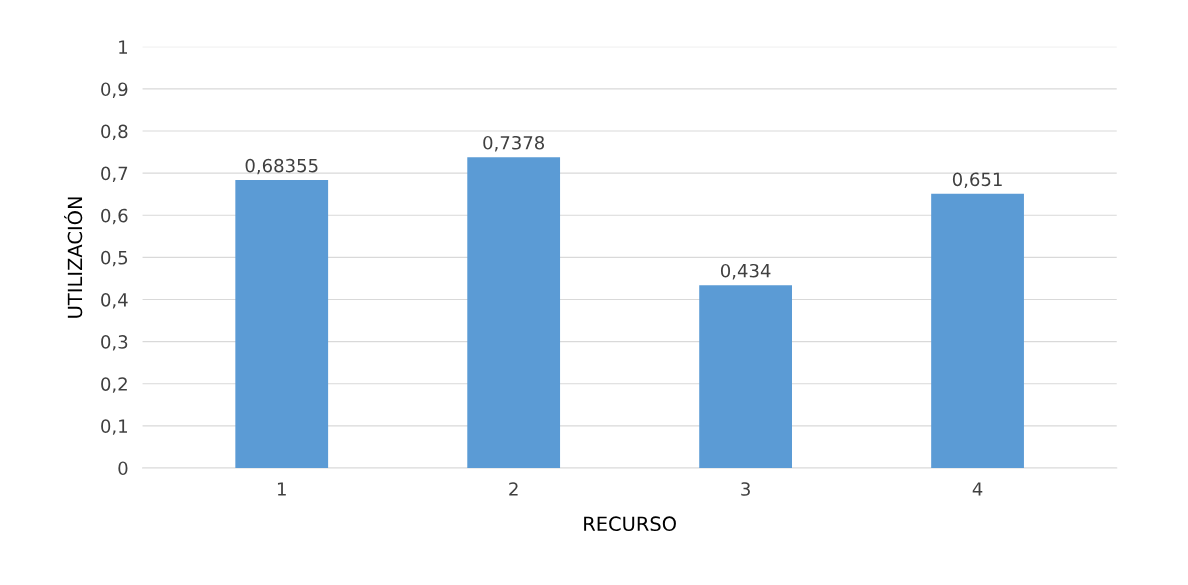 The image size is (1188, 585). I want to click on data-label: 0,7378, so click(514, 143).